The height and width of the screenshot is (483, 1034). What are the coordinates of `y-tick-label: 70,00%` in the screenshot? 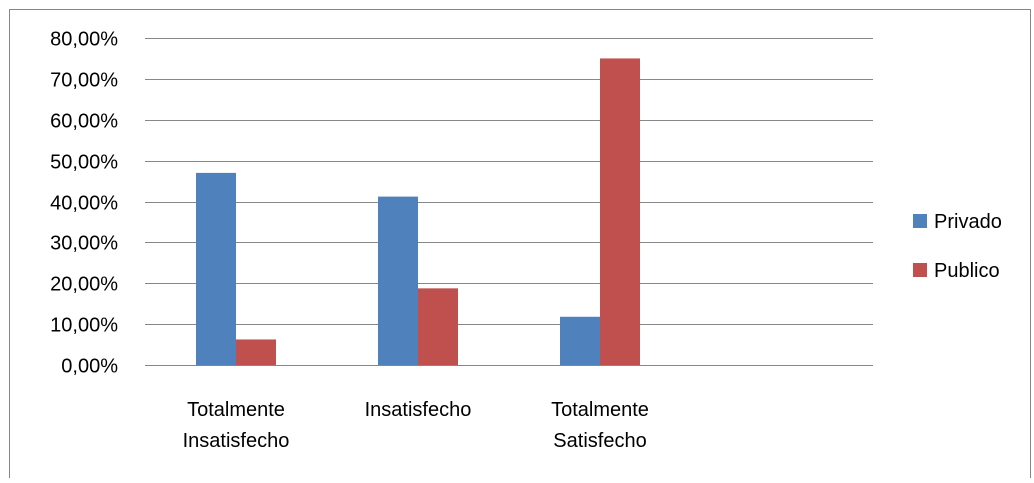 It's located at (84, 81).